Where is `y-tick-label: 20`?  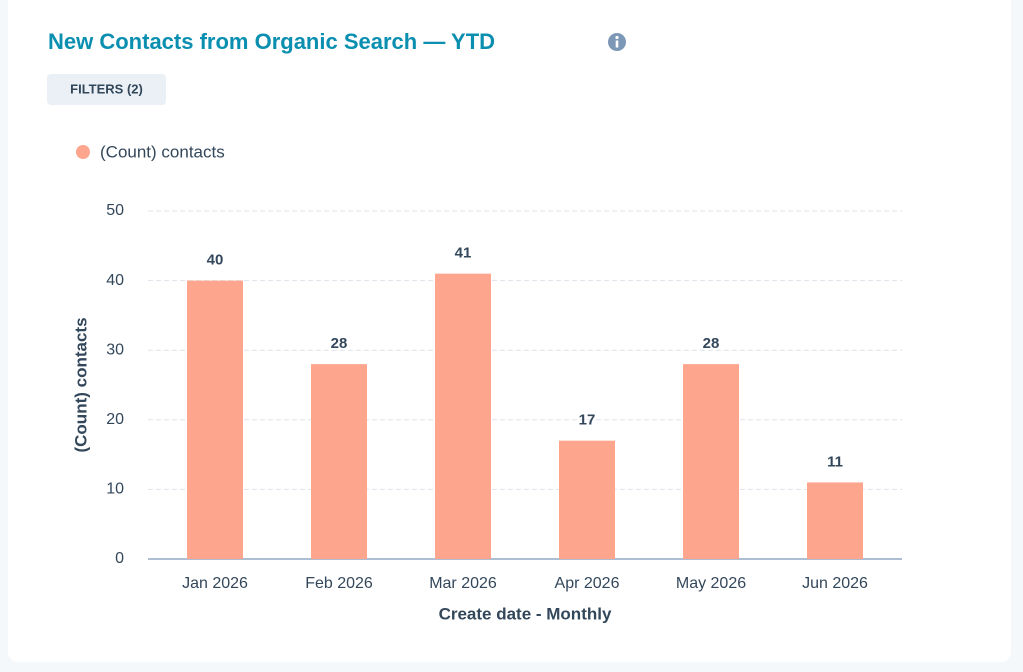
y-tick-label: 20 is located at coordinates (115, 419).